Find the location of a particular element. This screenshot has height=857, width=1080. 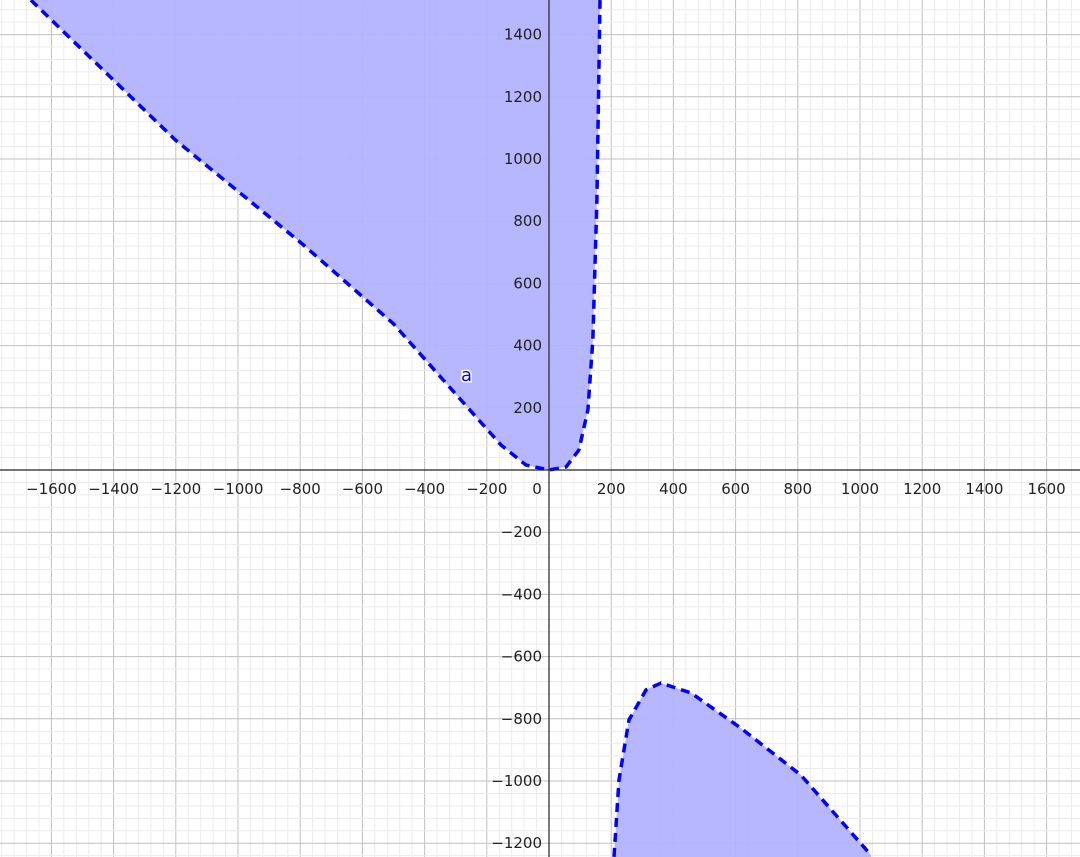

y-tick-label: −1200 is located at coordinates (516, 843).